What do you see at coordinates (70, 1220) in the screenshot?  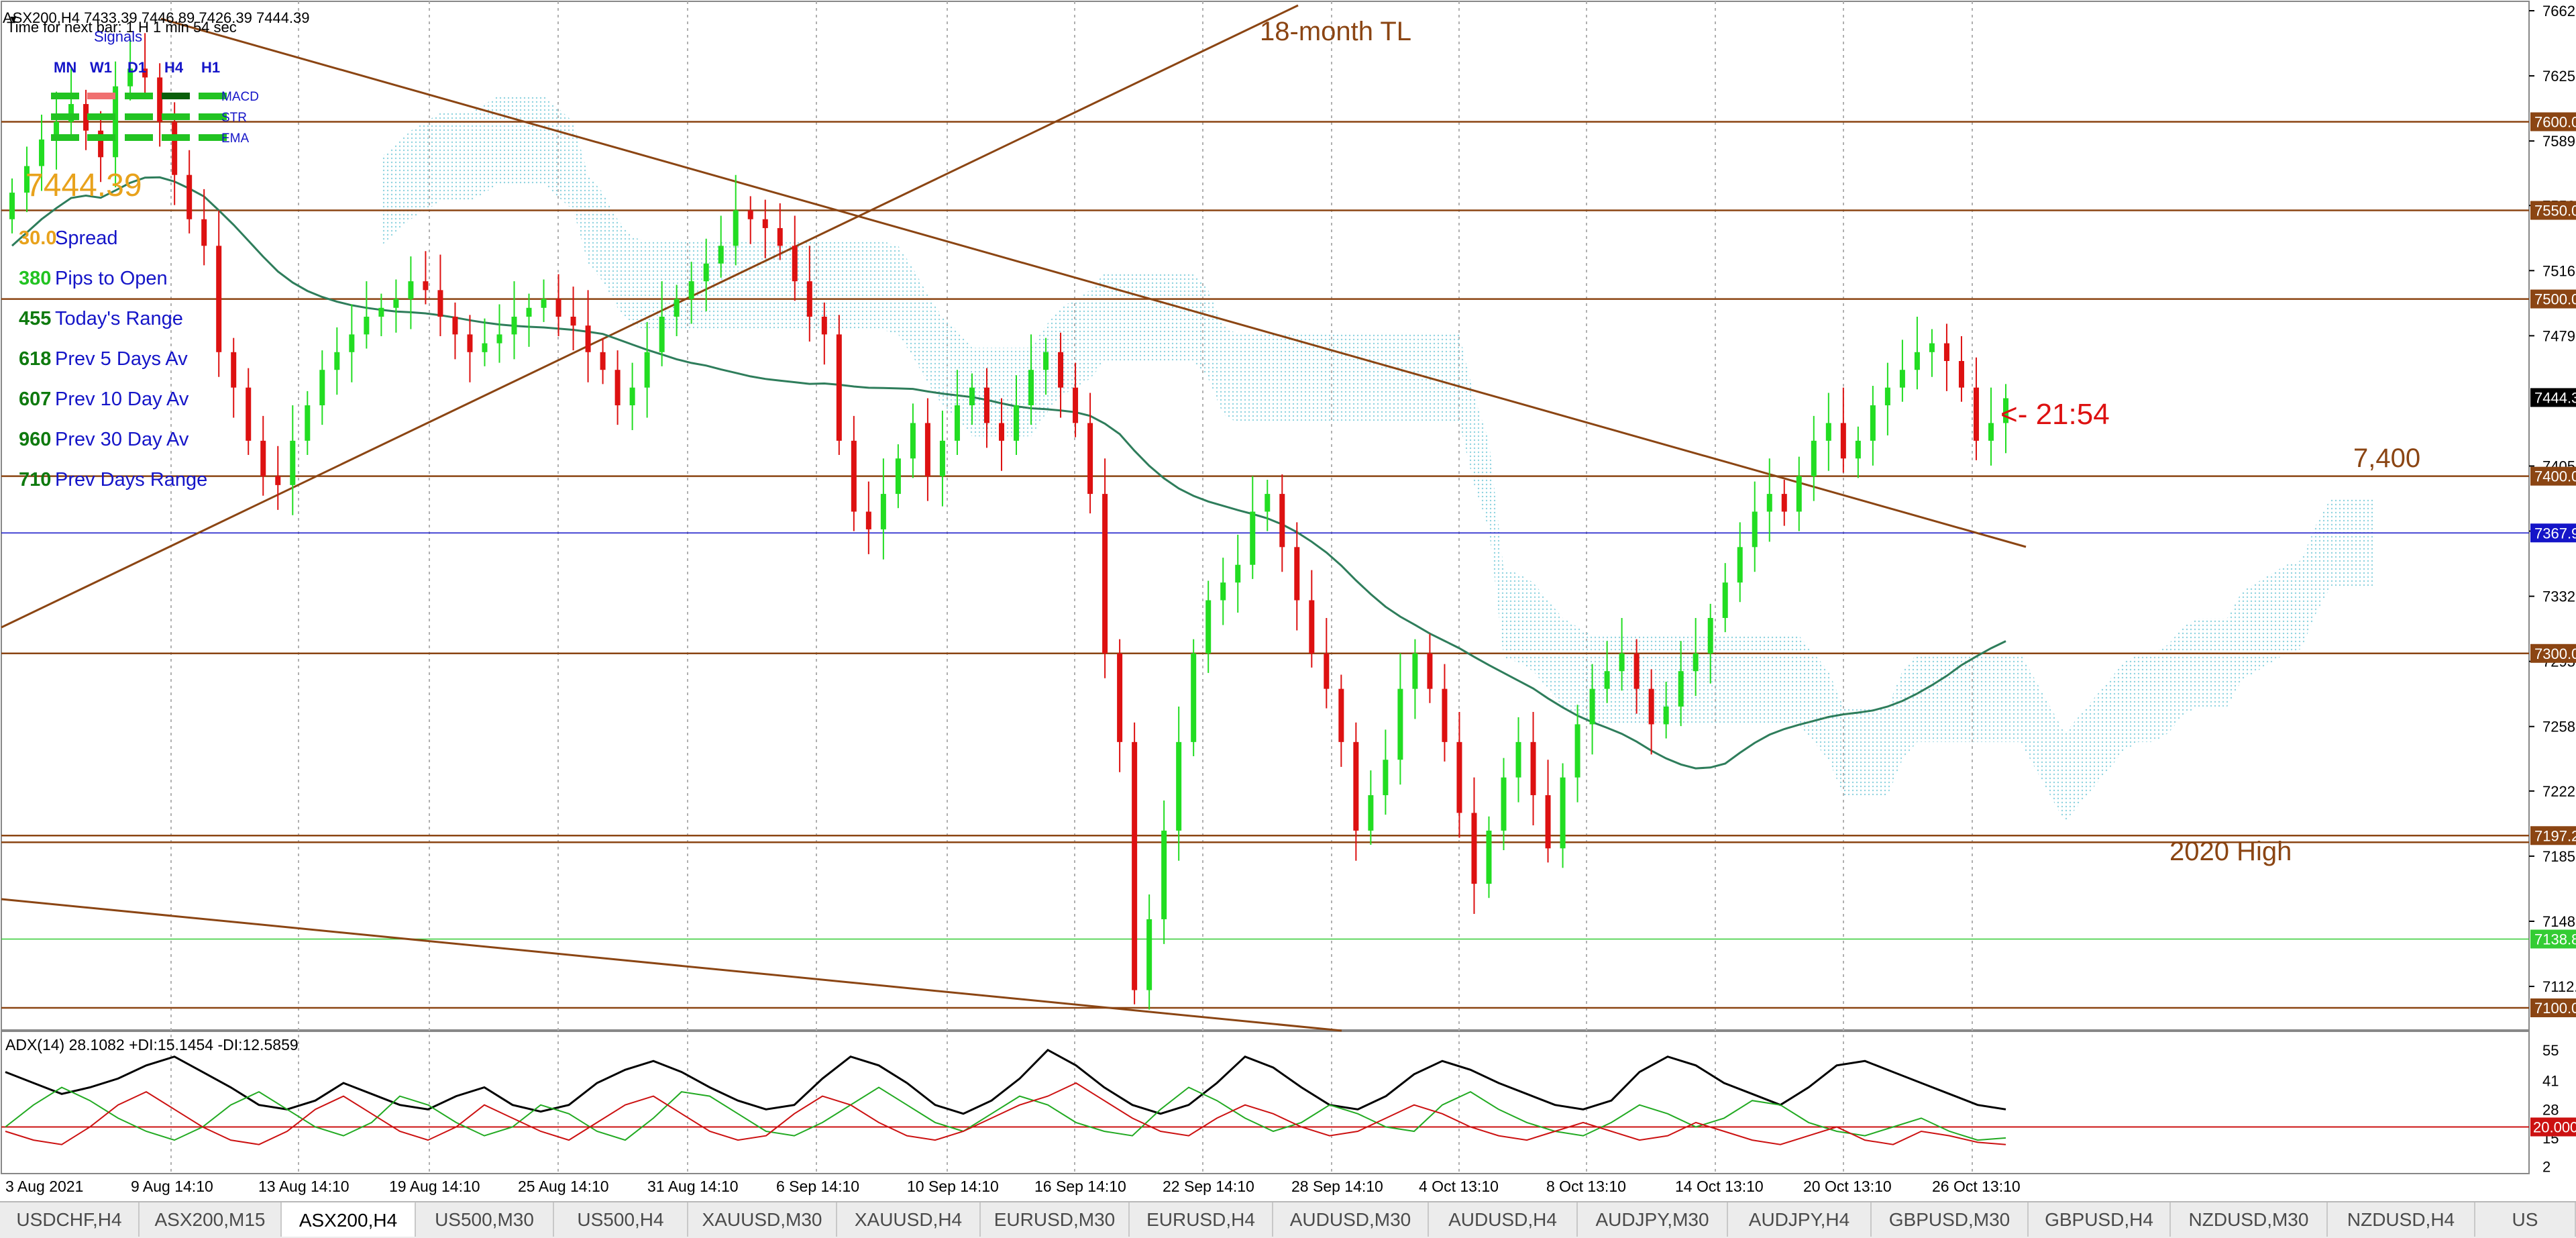 I see `chart-tab: USDCHF,H4` at bounding box center [70, 1220].